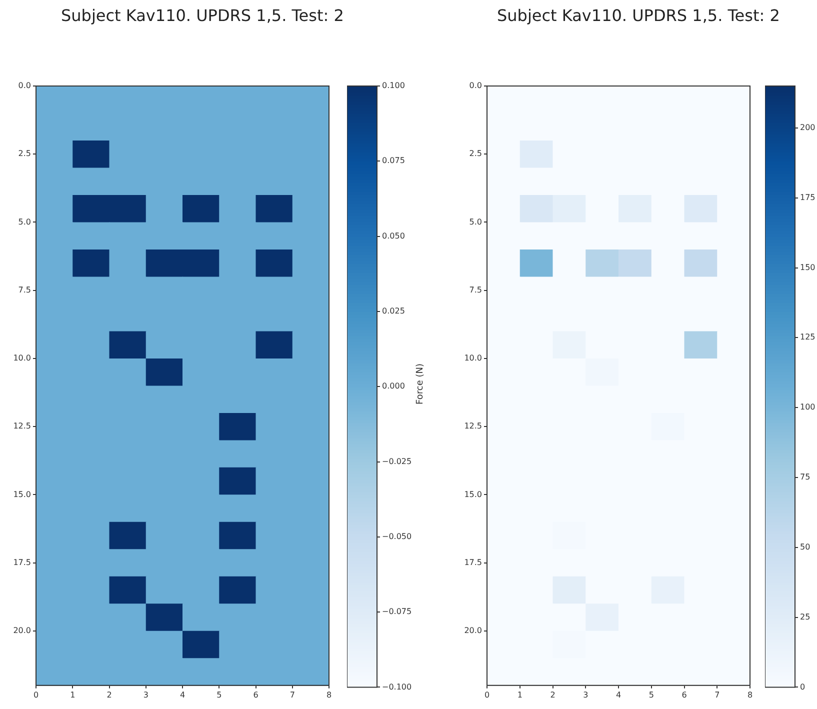 This screenshot has width=817, height=709. Describe the element at coordinates (393, 311) in the screenshot. I see `color-bar-label: 0.025` at that location.